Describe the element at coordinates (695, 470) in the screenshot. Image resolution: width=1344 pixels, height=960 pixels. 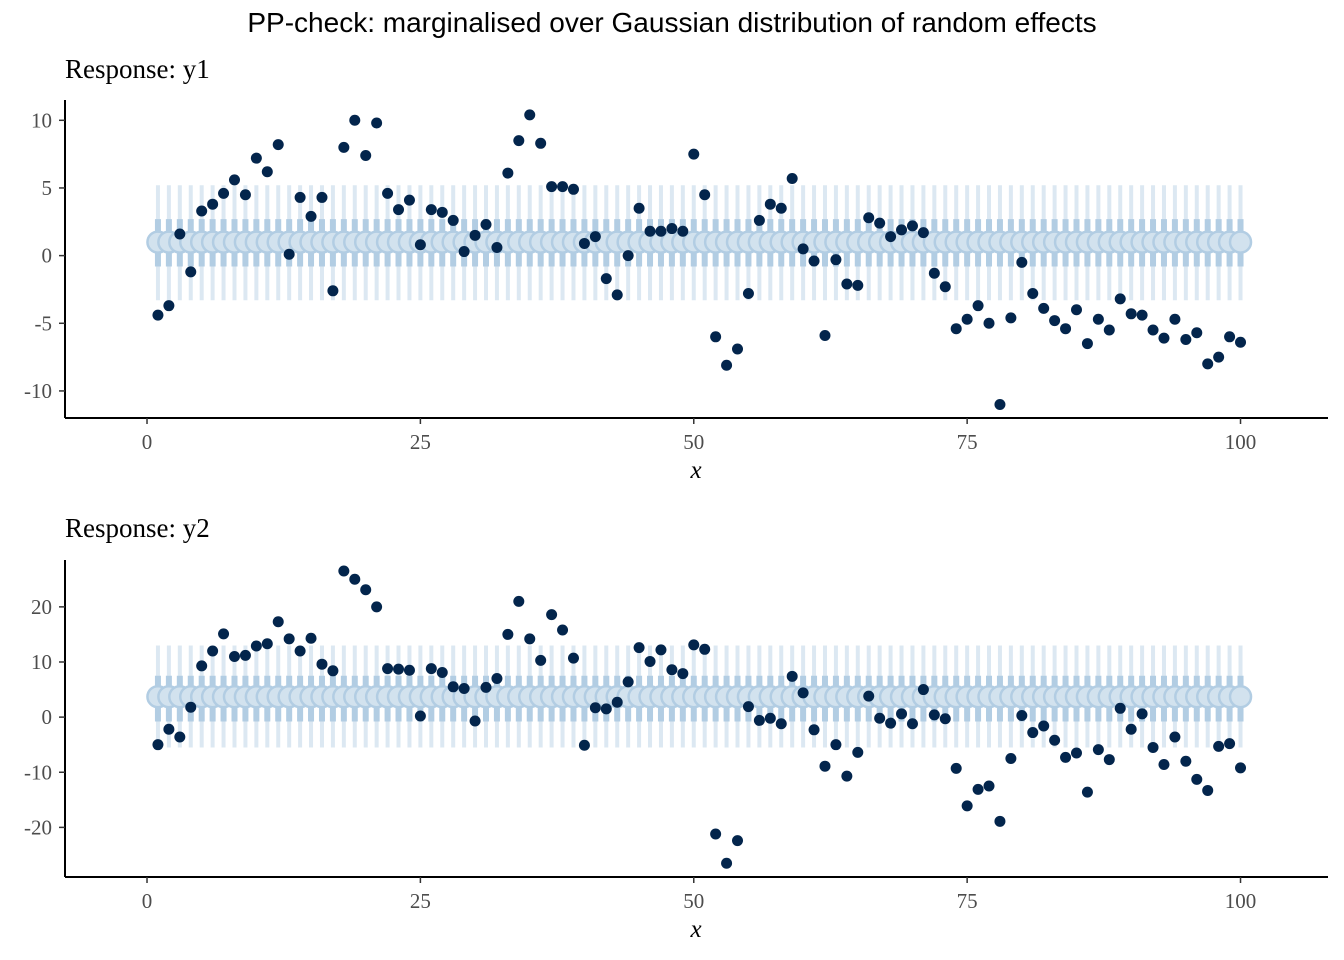
I see `x-axis-title-y1: x` at that location.